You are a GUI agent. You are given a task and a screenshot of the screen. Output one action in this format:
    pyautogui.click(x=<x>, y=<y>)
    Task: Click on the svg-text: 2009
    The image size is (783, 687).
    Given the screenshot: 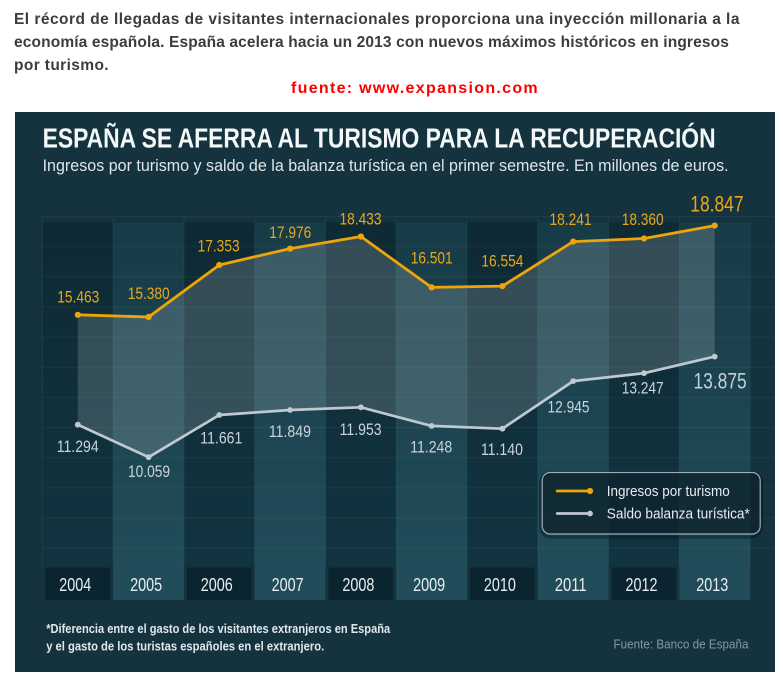 What is the action you would take?
    pyautogui.click(x=429, y=585)
    